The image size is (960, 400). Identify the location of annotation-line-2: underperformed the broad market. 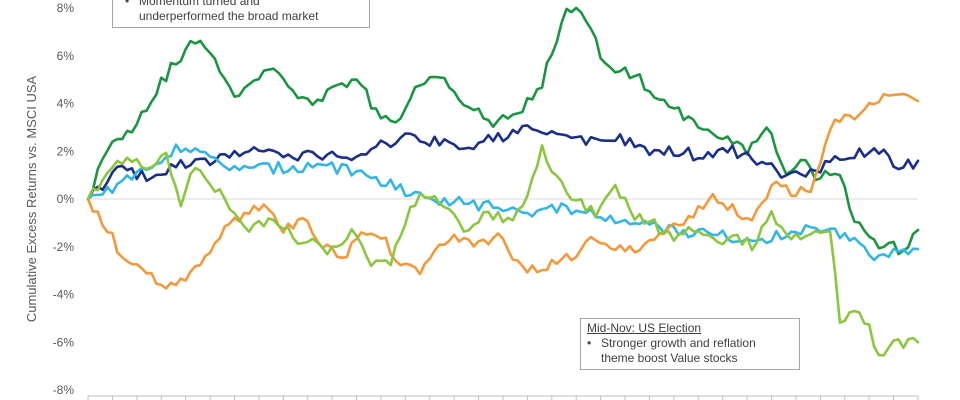
(229, 16).